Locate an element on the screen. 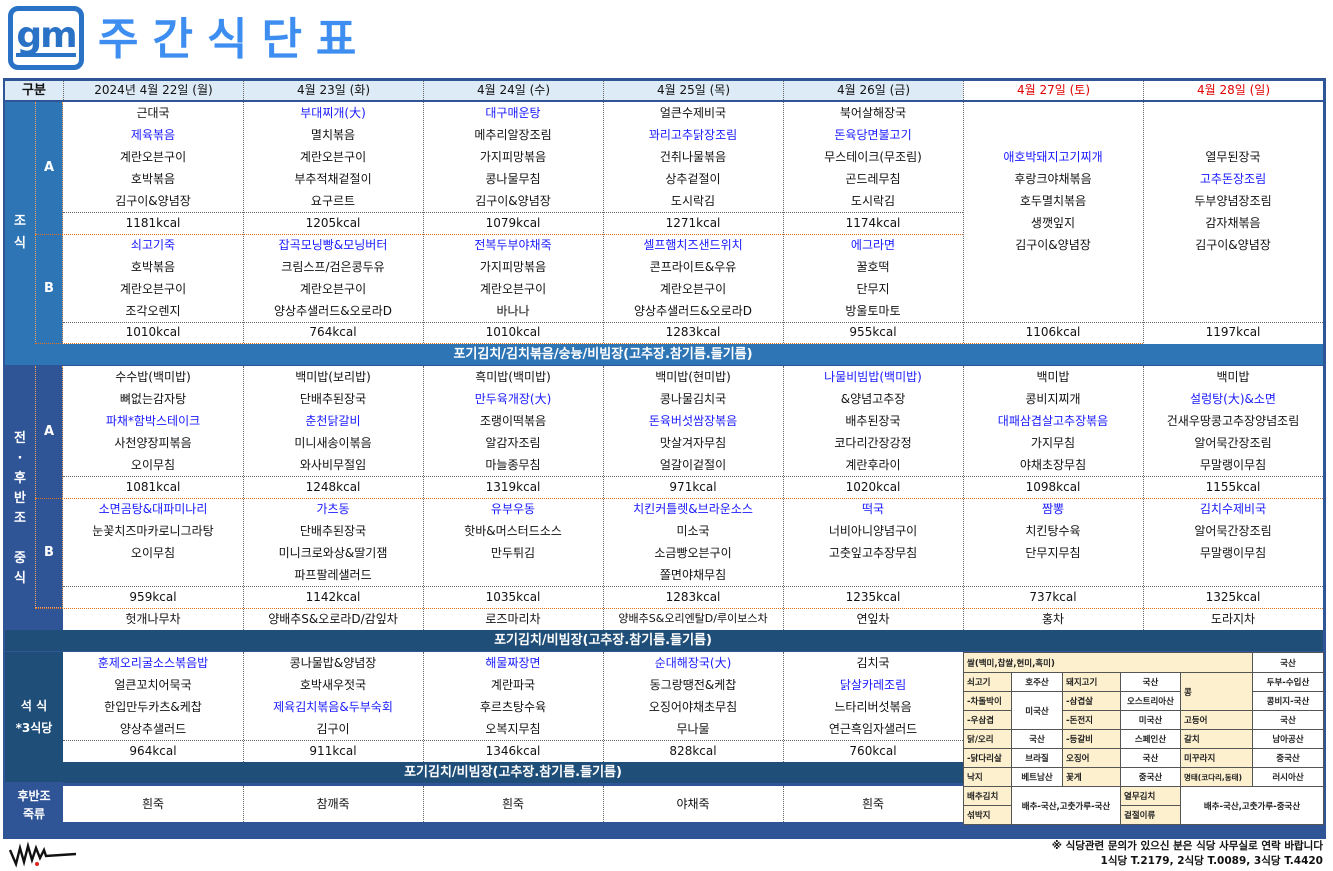  menu-item: 무말랭이무침 is located at coordinates (1233, 553).